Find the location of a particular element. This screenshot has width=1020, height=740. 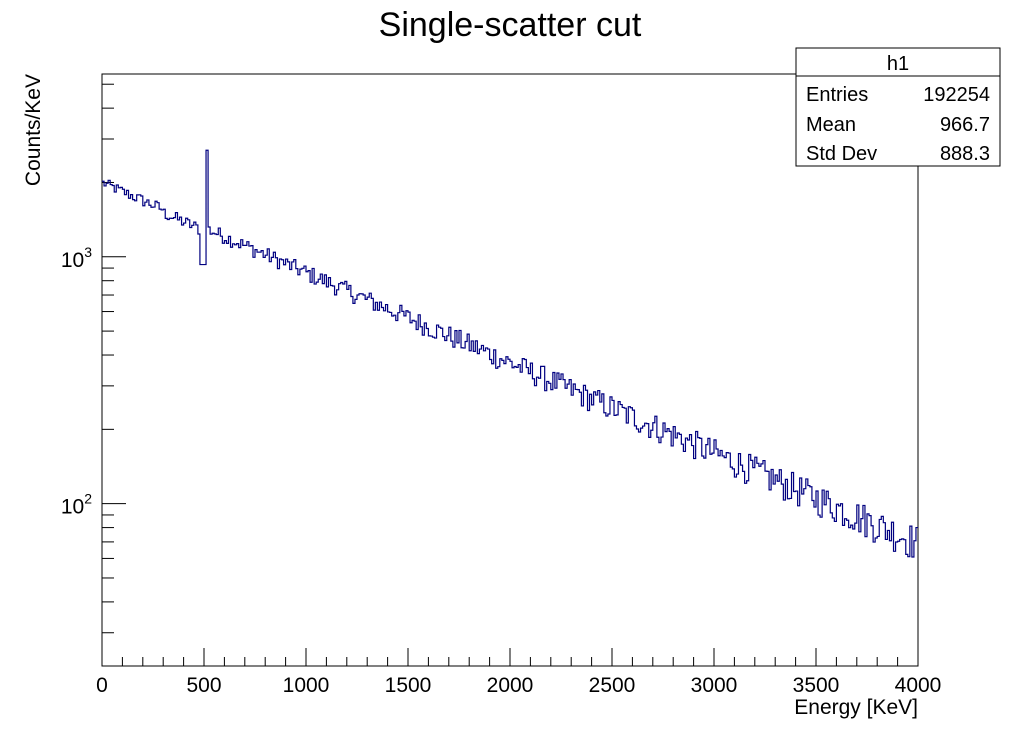

stats-box-frame is located at coordinates (898, 107).